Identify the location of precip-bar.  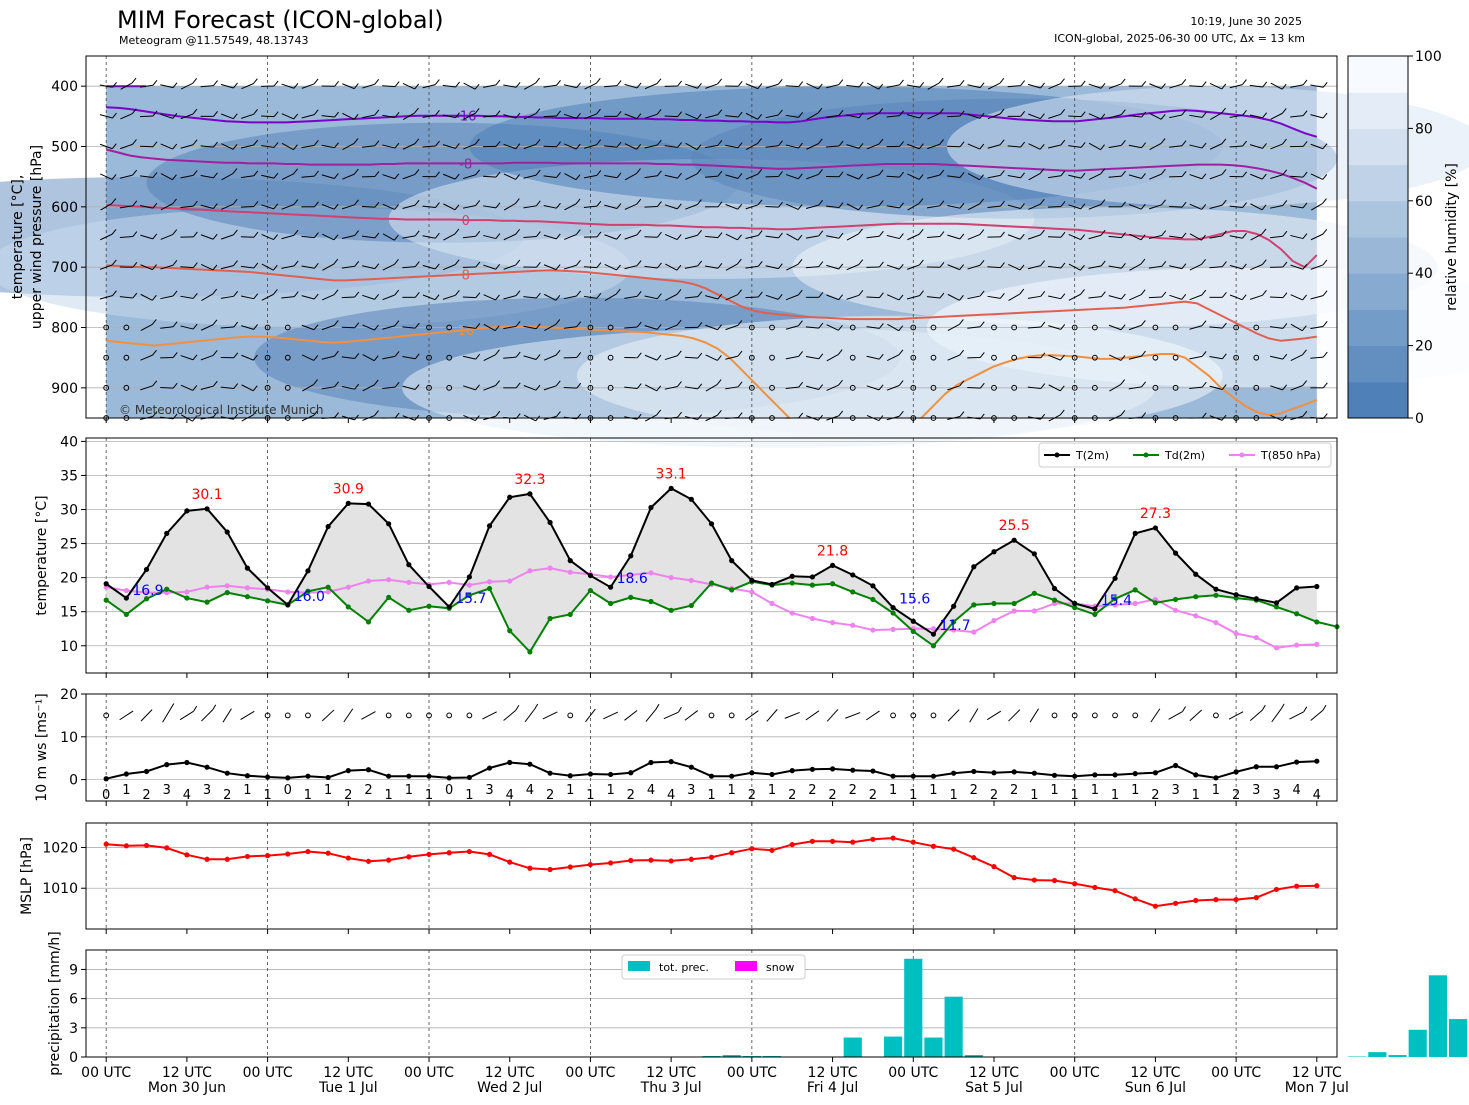
(893, 1046).